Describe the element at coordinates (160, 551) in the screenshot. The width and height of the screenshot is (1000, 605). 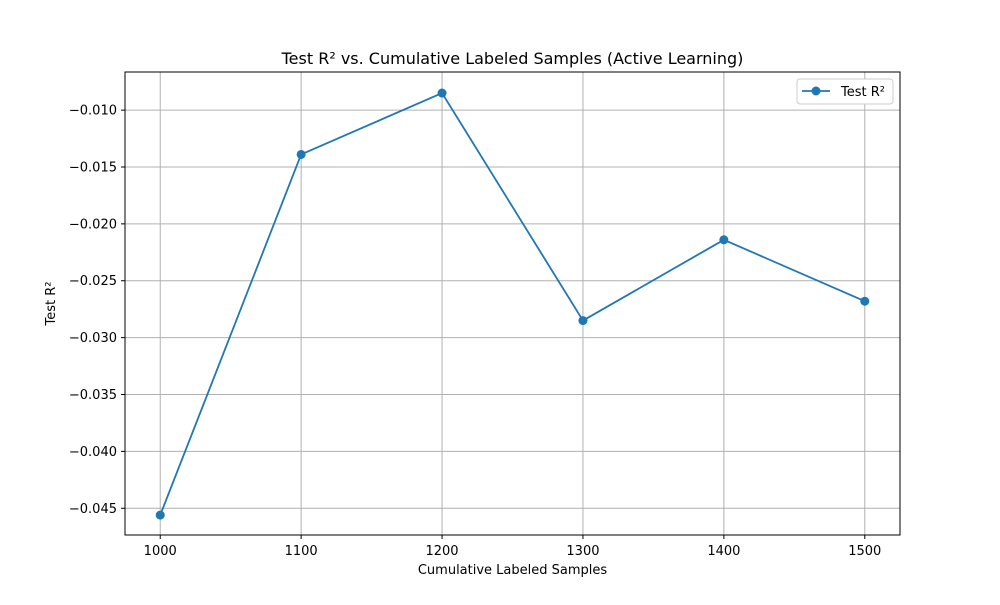
I see `x-tick-label: 1000` at that location.